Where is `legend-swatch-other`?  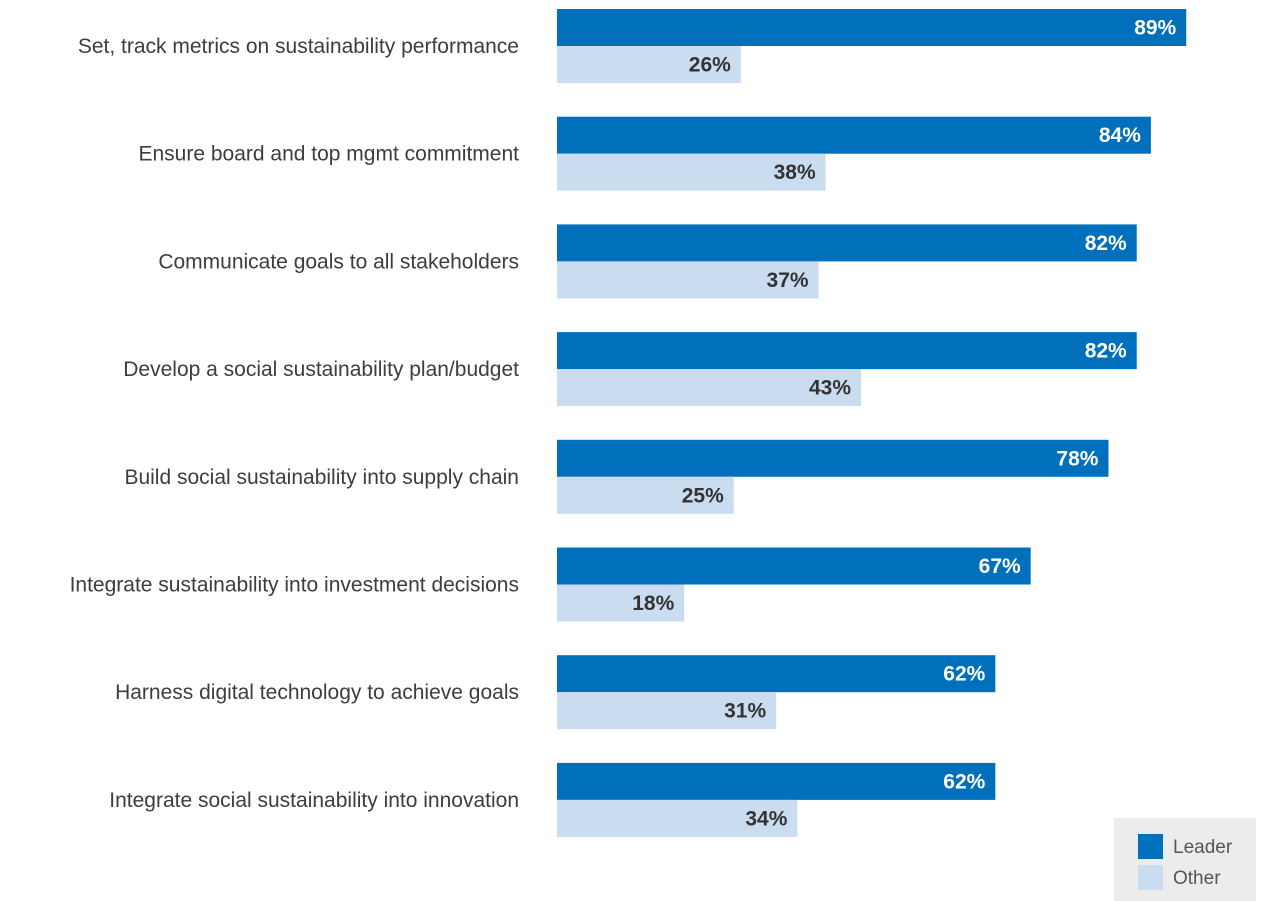 legend-swatch-other is located at coordinates (1150, 877).